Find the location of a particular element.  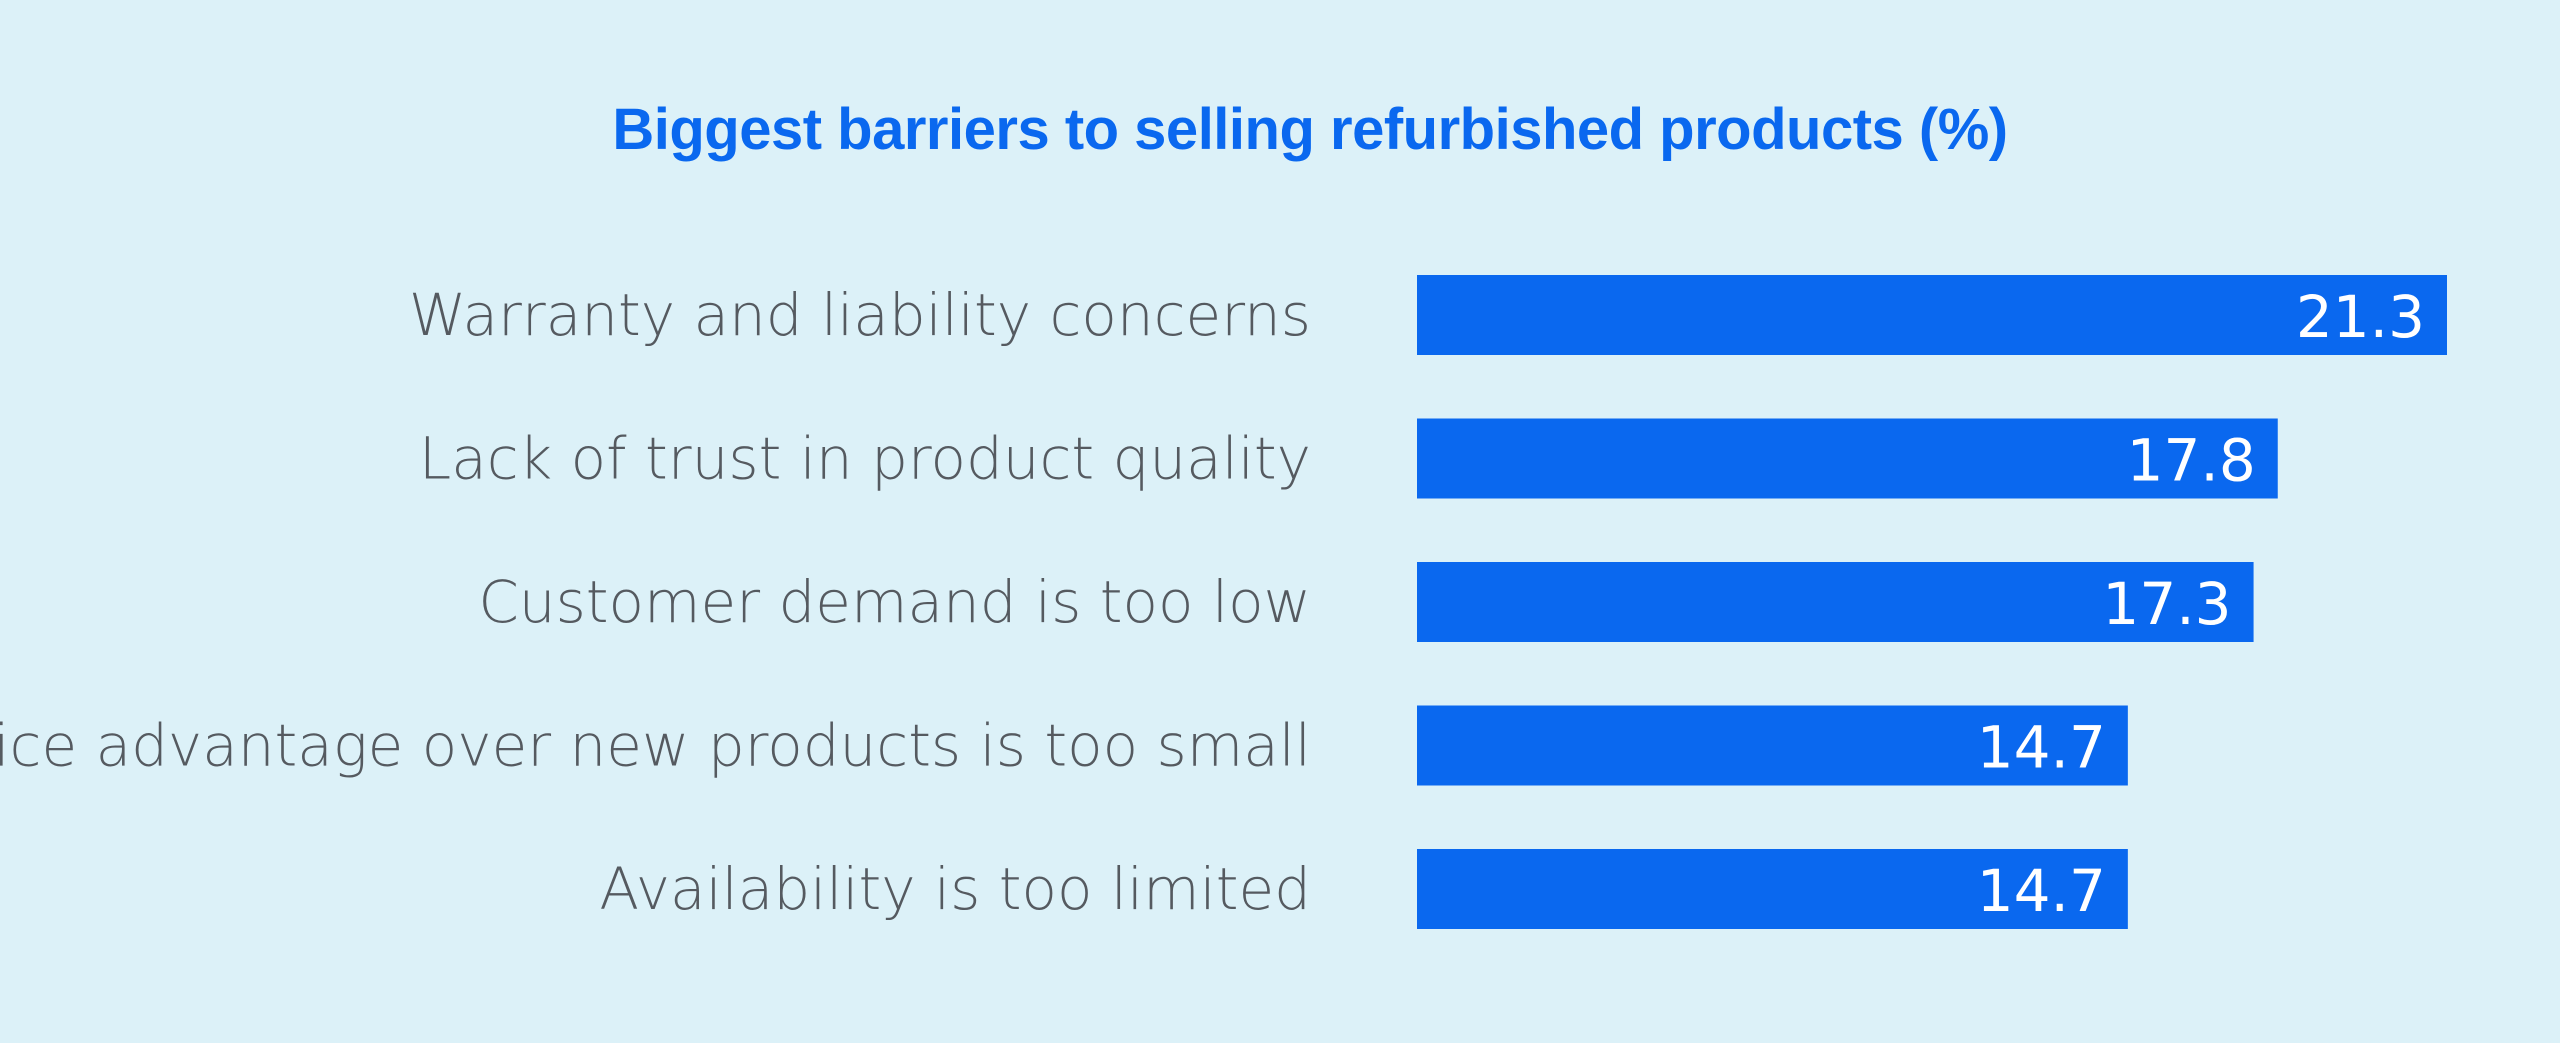

value-label-price-advantage-over-new-products-is-too-small: 14.7 is located at coordinates (2041, 748).